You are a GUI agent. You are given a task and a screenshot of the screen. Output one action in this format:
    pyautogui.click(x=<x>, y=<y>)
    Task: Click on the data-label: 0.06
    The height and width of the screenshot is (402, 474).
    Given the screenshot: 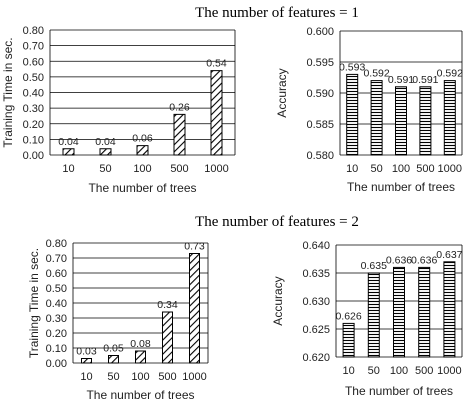 What is the action you would take?
    pyautogui.click(x=142, y=139)
    